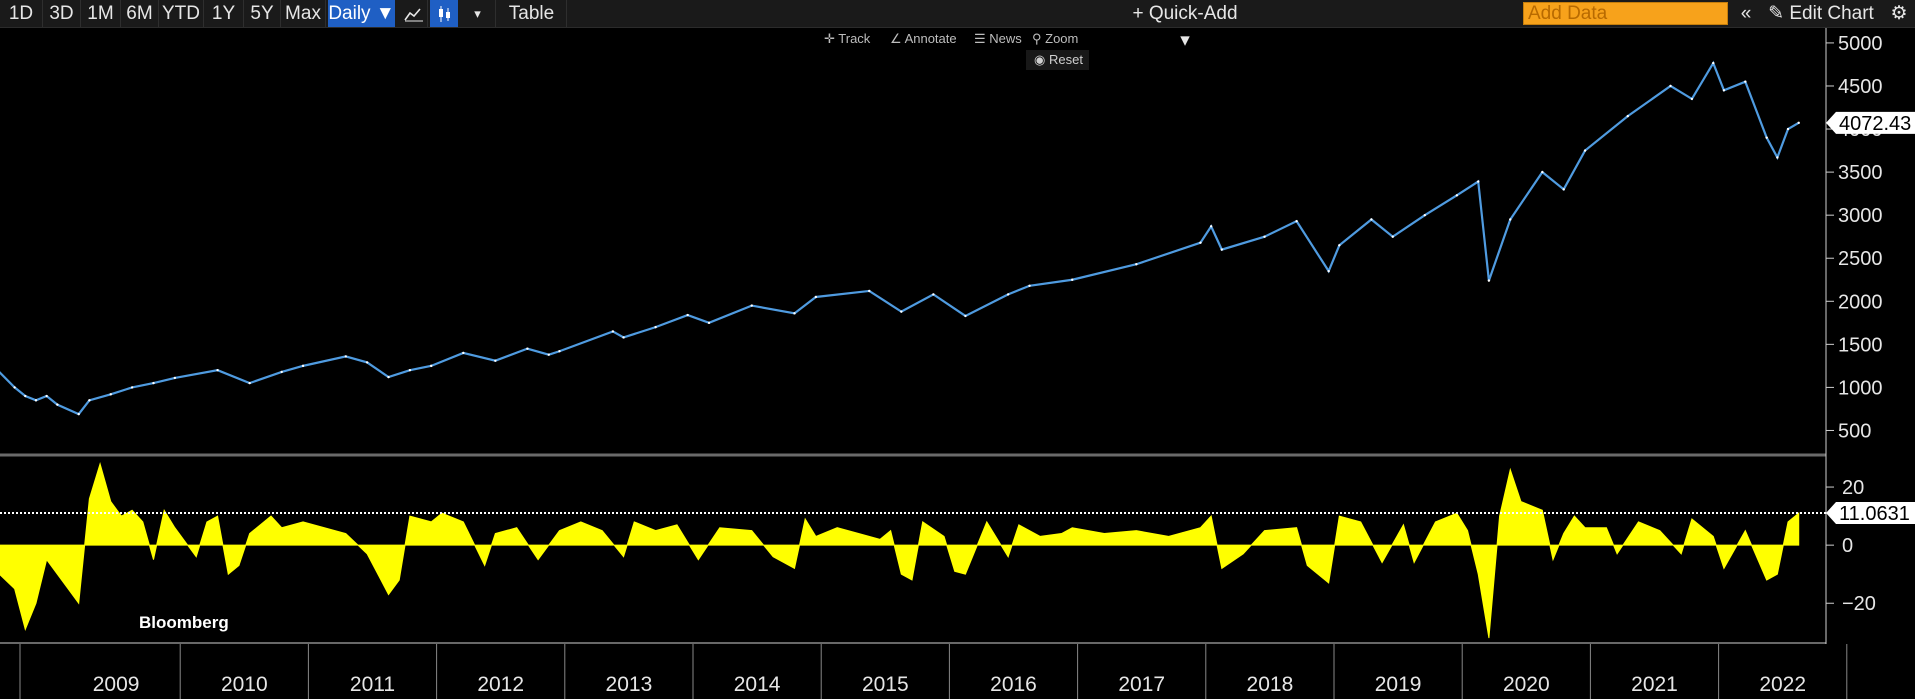 The width and height of the screenshot is (1915, 699). I want to click on zoom-label: Zoom, so click(1062, 38).